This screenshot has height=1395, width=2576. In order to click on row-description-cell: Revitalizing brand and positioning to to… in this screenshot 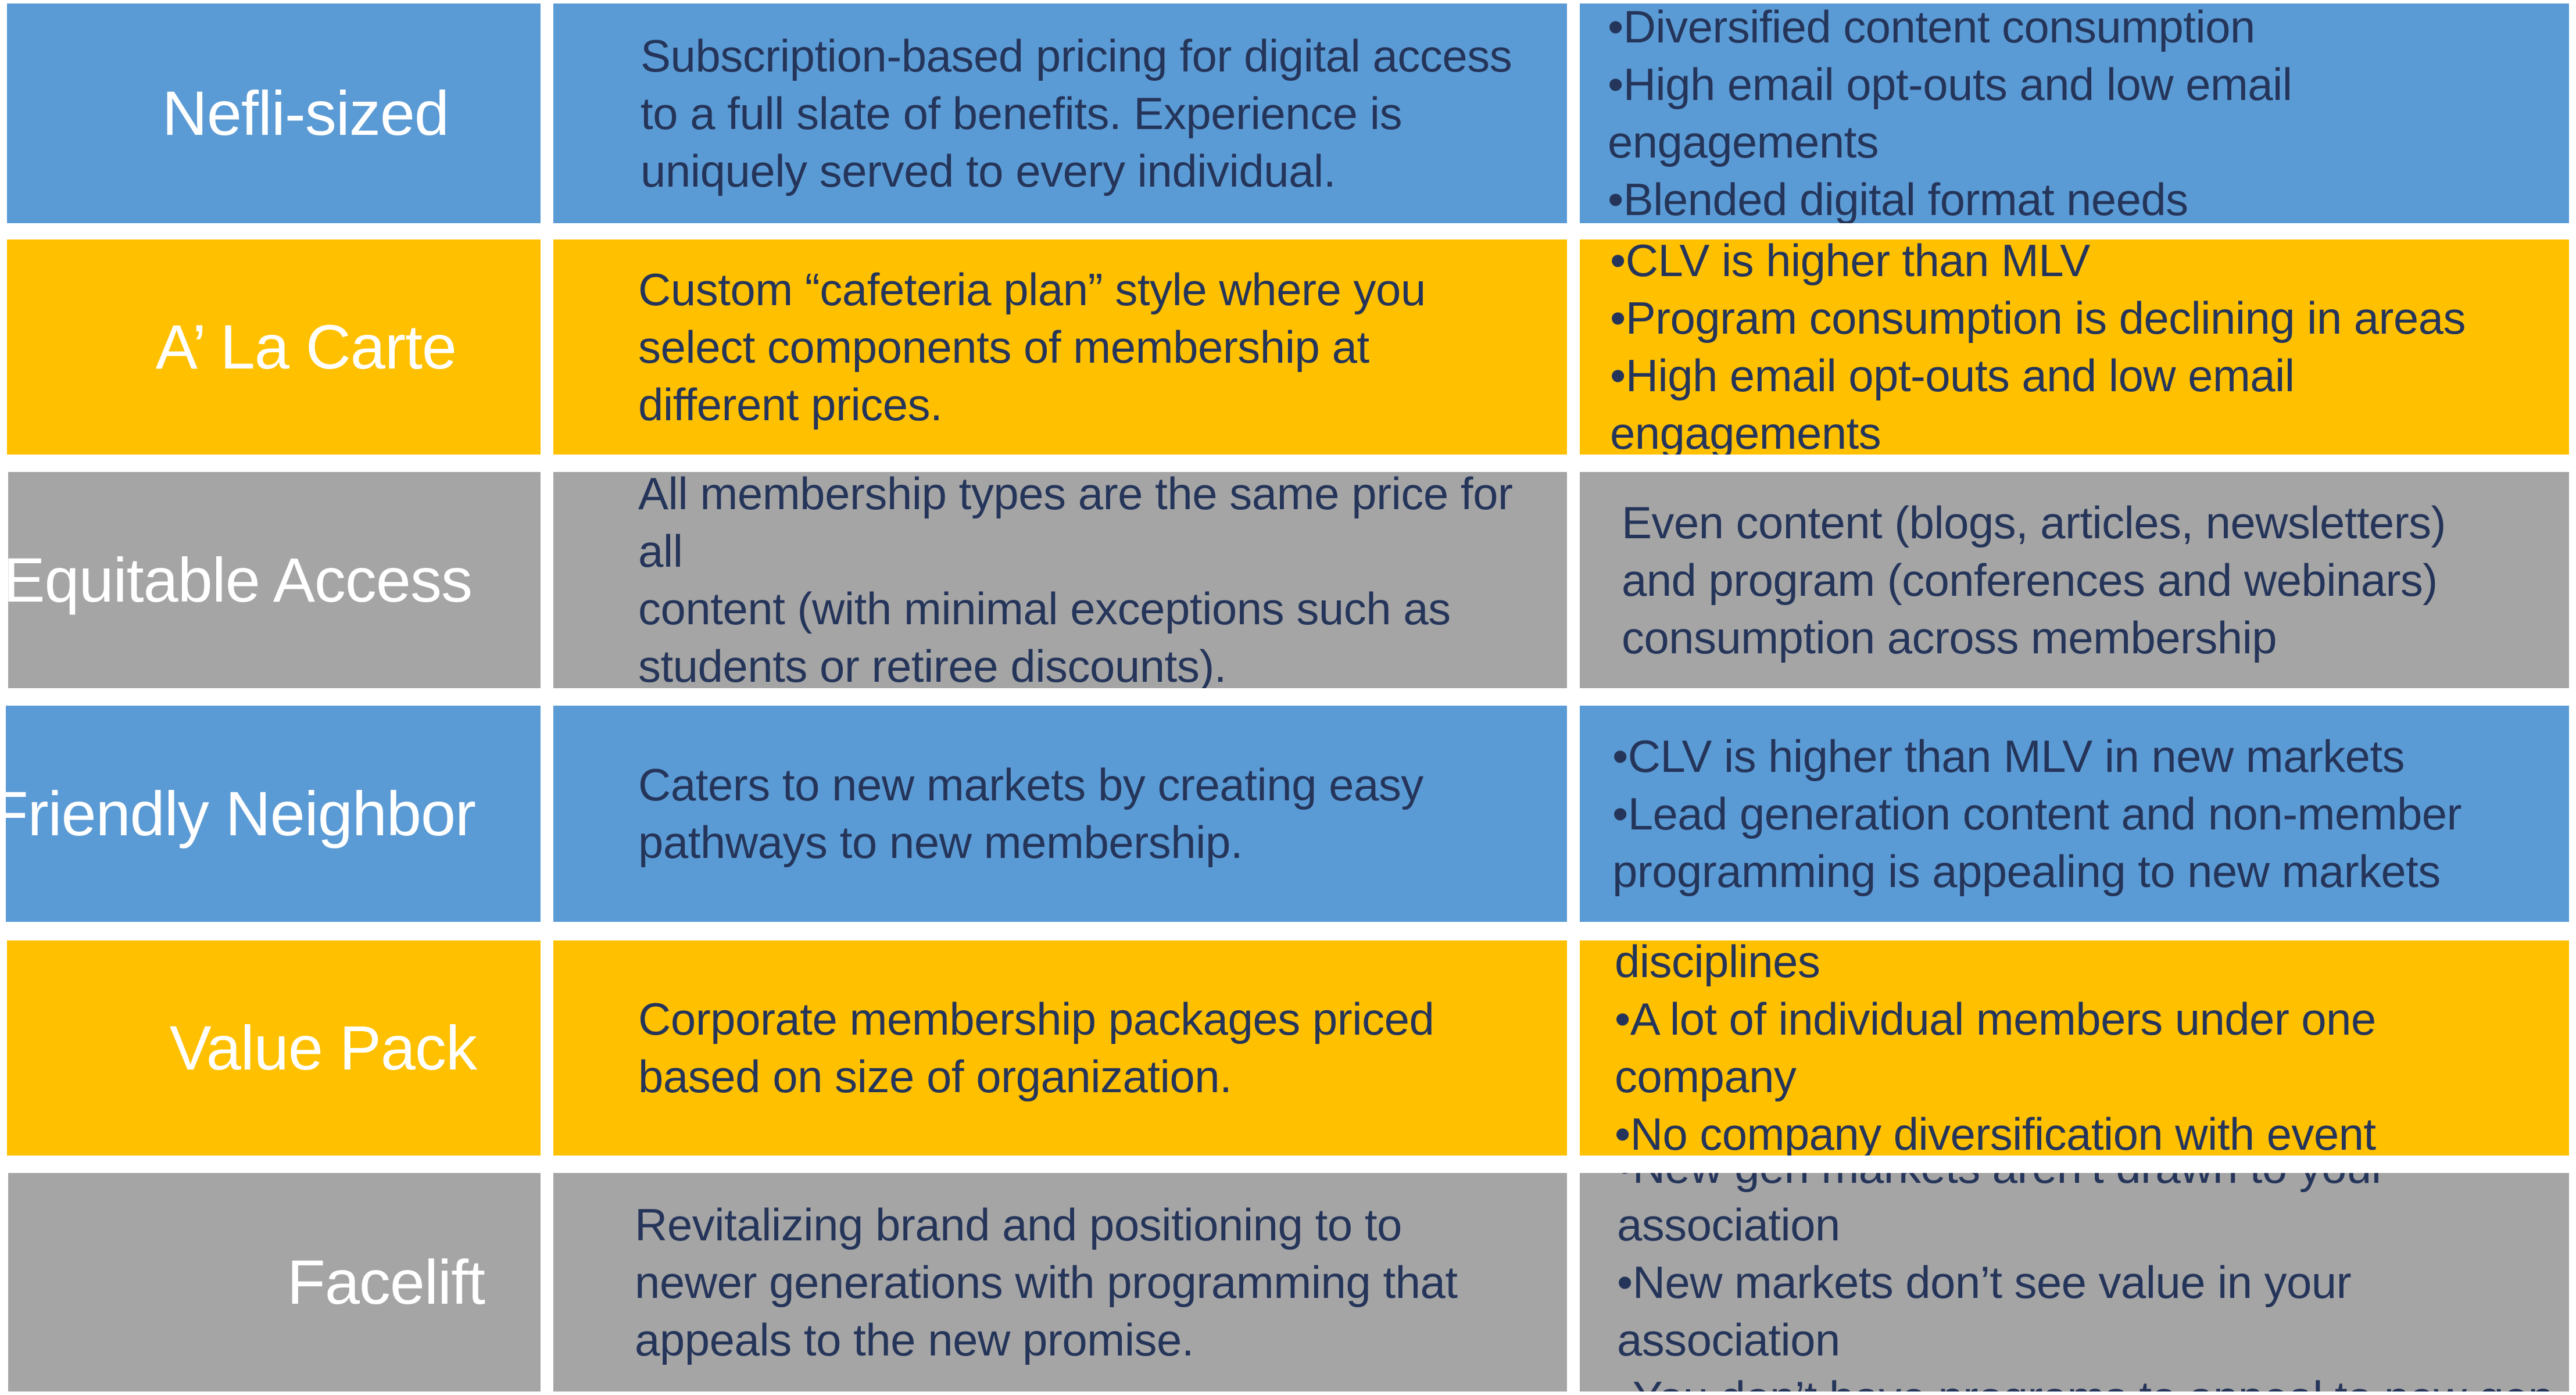, I will do `click(1060, 1283)`.